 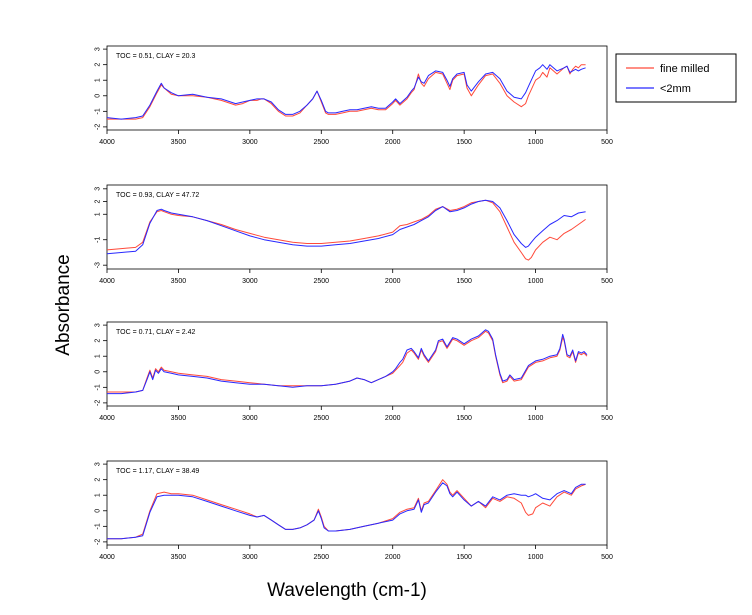 What do you see at coordinates (157, 195) in the screenshot?
I see `panel-title: TOC = 0.93, CLAY = 47.72` at bounding box center [157, 195].